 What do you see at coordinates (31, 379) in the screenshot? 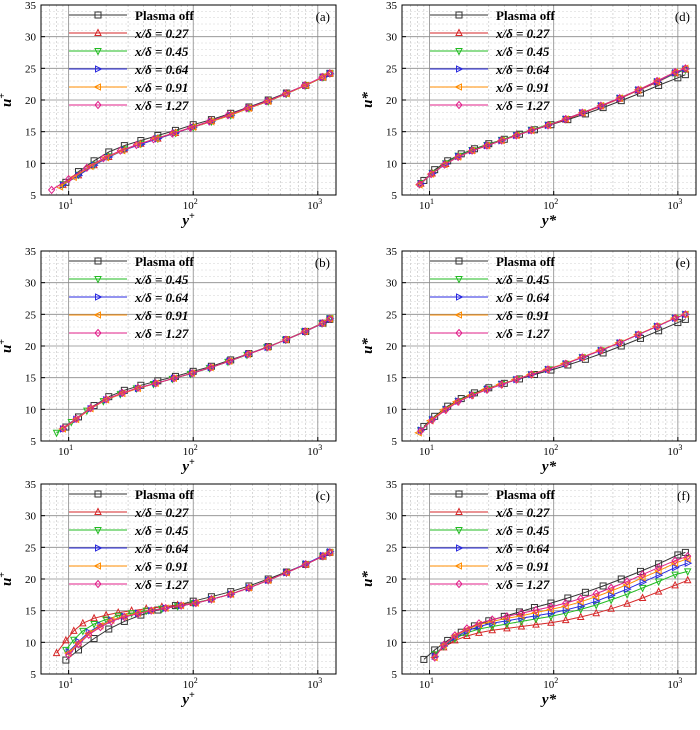
I see `y-tick-label: 15` at bounding box center [31, 379].